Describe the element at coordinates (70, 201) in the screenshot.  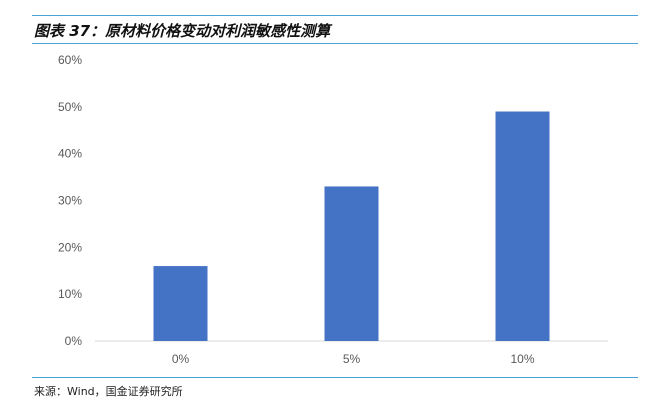
I see `y-tick-label: 30%` at that location.